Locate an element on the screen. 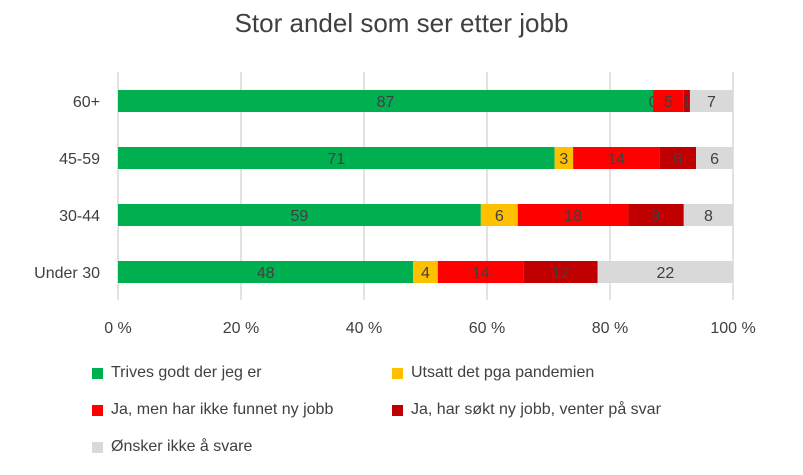 The image size is (803, 475). legend-label: Trives godt der jeg er is located at coordinates (186, 372).